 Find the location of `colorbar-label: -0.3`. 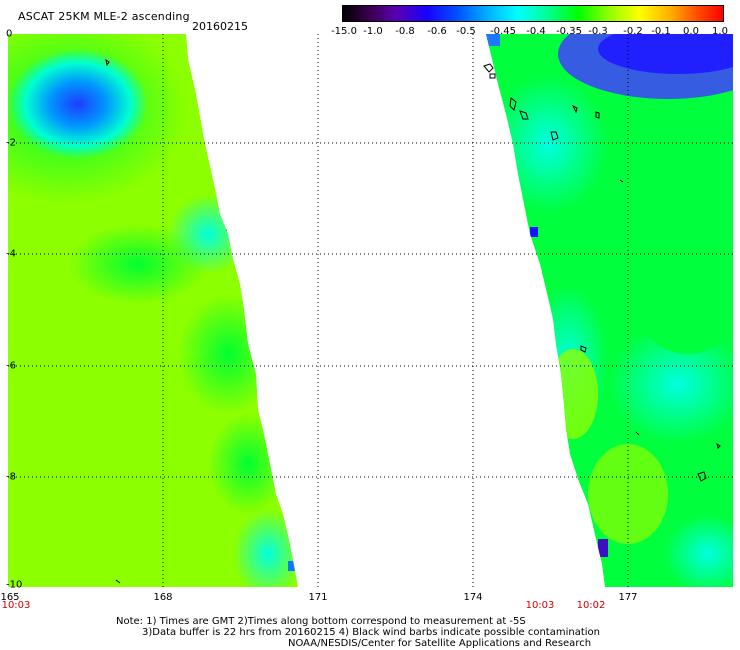

colorbar-label: -0.3 is located at coordinates (598, 31).